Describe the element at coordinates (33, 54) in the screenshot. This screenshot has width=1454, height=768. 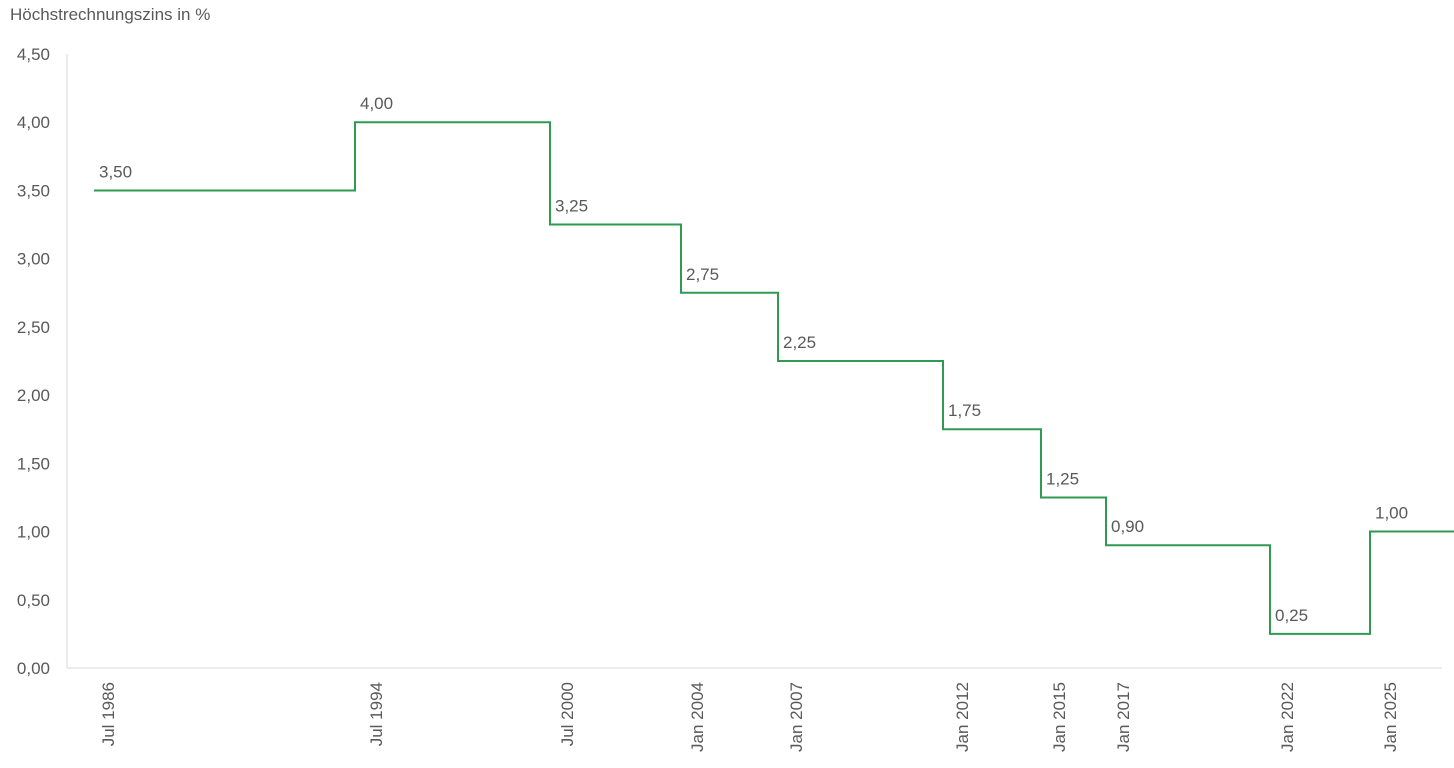
I see `y-tick-label: 4,50` at that location.